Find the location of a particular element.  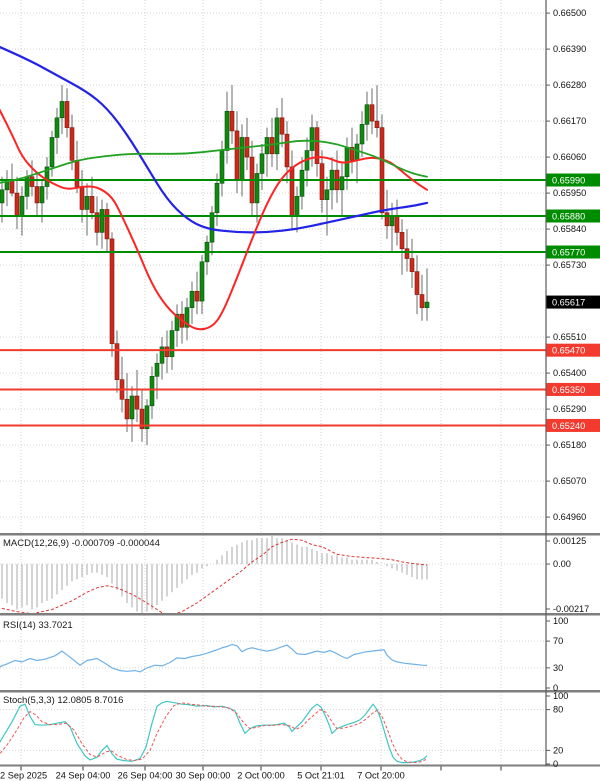

rsi-line is located at coordinates (214, 658).